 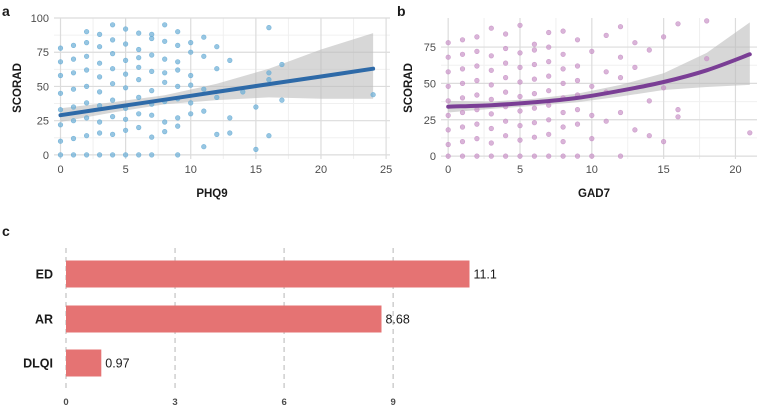 I want to click on y-tick-label: 50, so click(x=430, y=84).